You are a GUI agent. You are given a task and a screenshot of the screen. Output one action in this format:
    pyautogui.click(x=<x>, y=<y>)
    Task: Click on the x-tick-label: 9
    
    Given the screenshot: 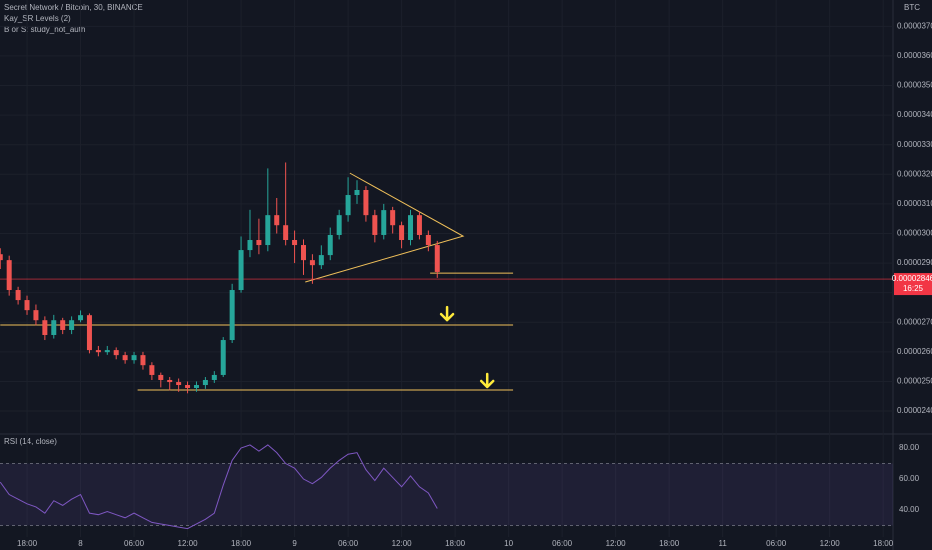 What is the action you would take?
    pyautogui.click(x=294, y=543)
    